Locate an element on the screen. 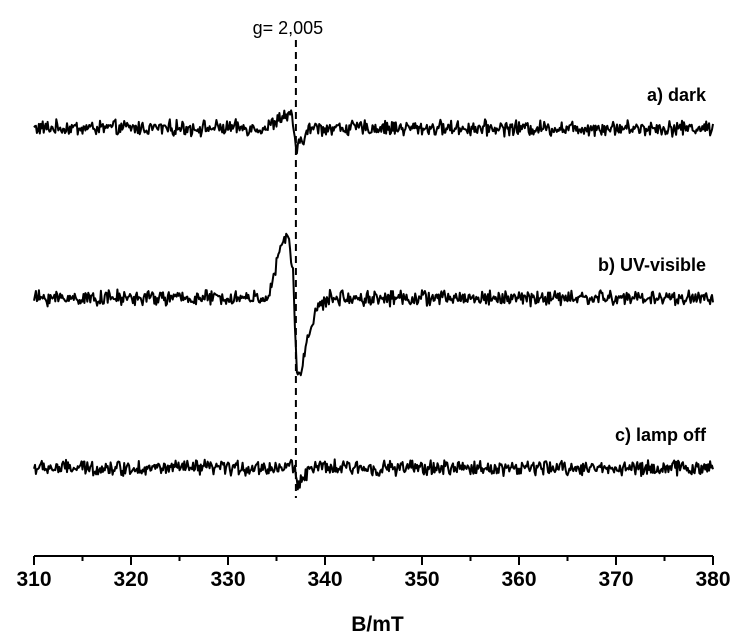 This screenshot has width=739, height=641. series-labels: a) dark b) UV-visible c) lamp off is located at coordinates (652, 265).